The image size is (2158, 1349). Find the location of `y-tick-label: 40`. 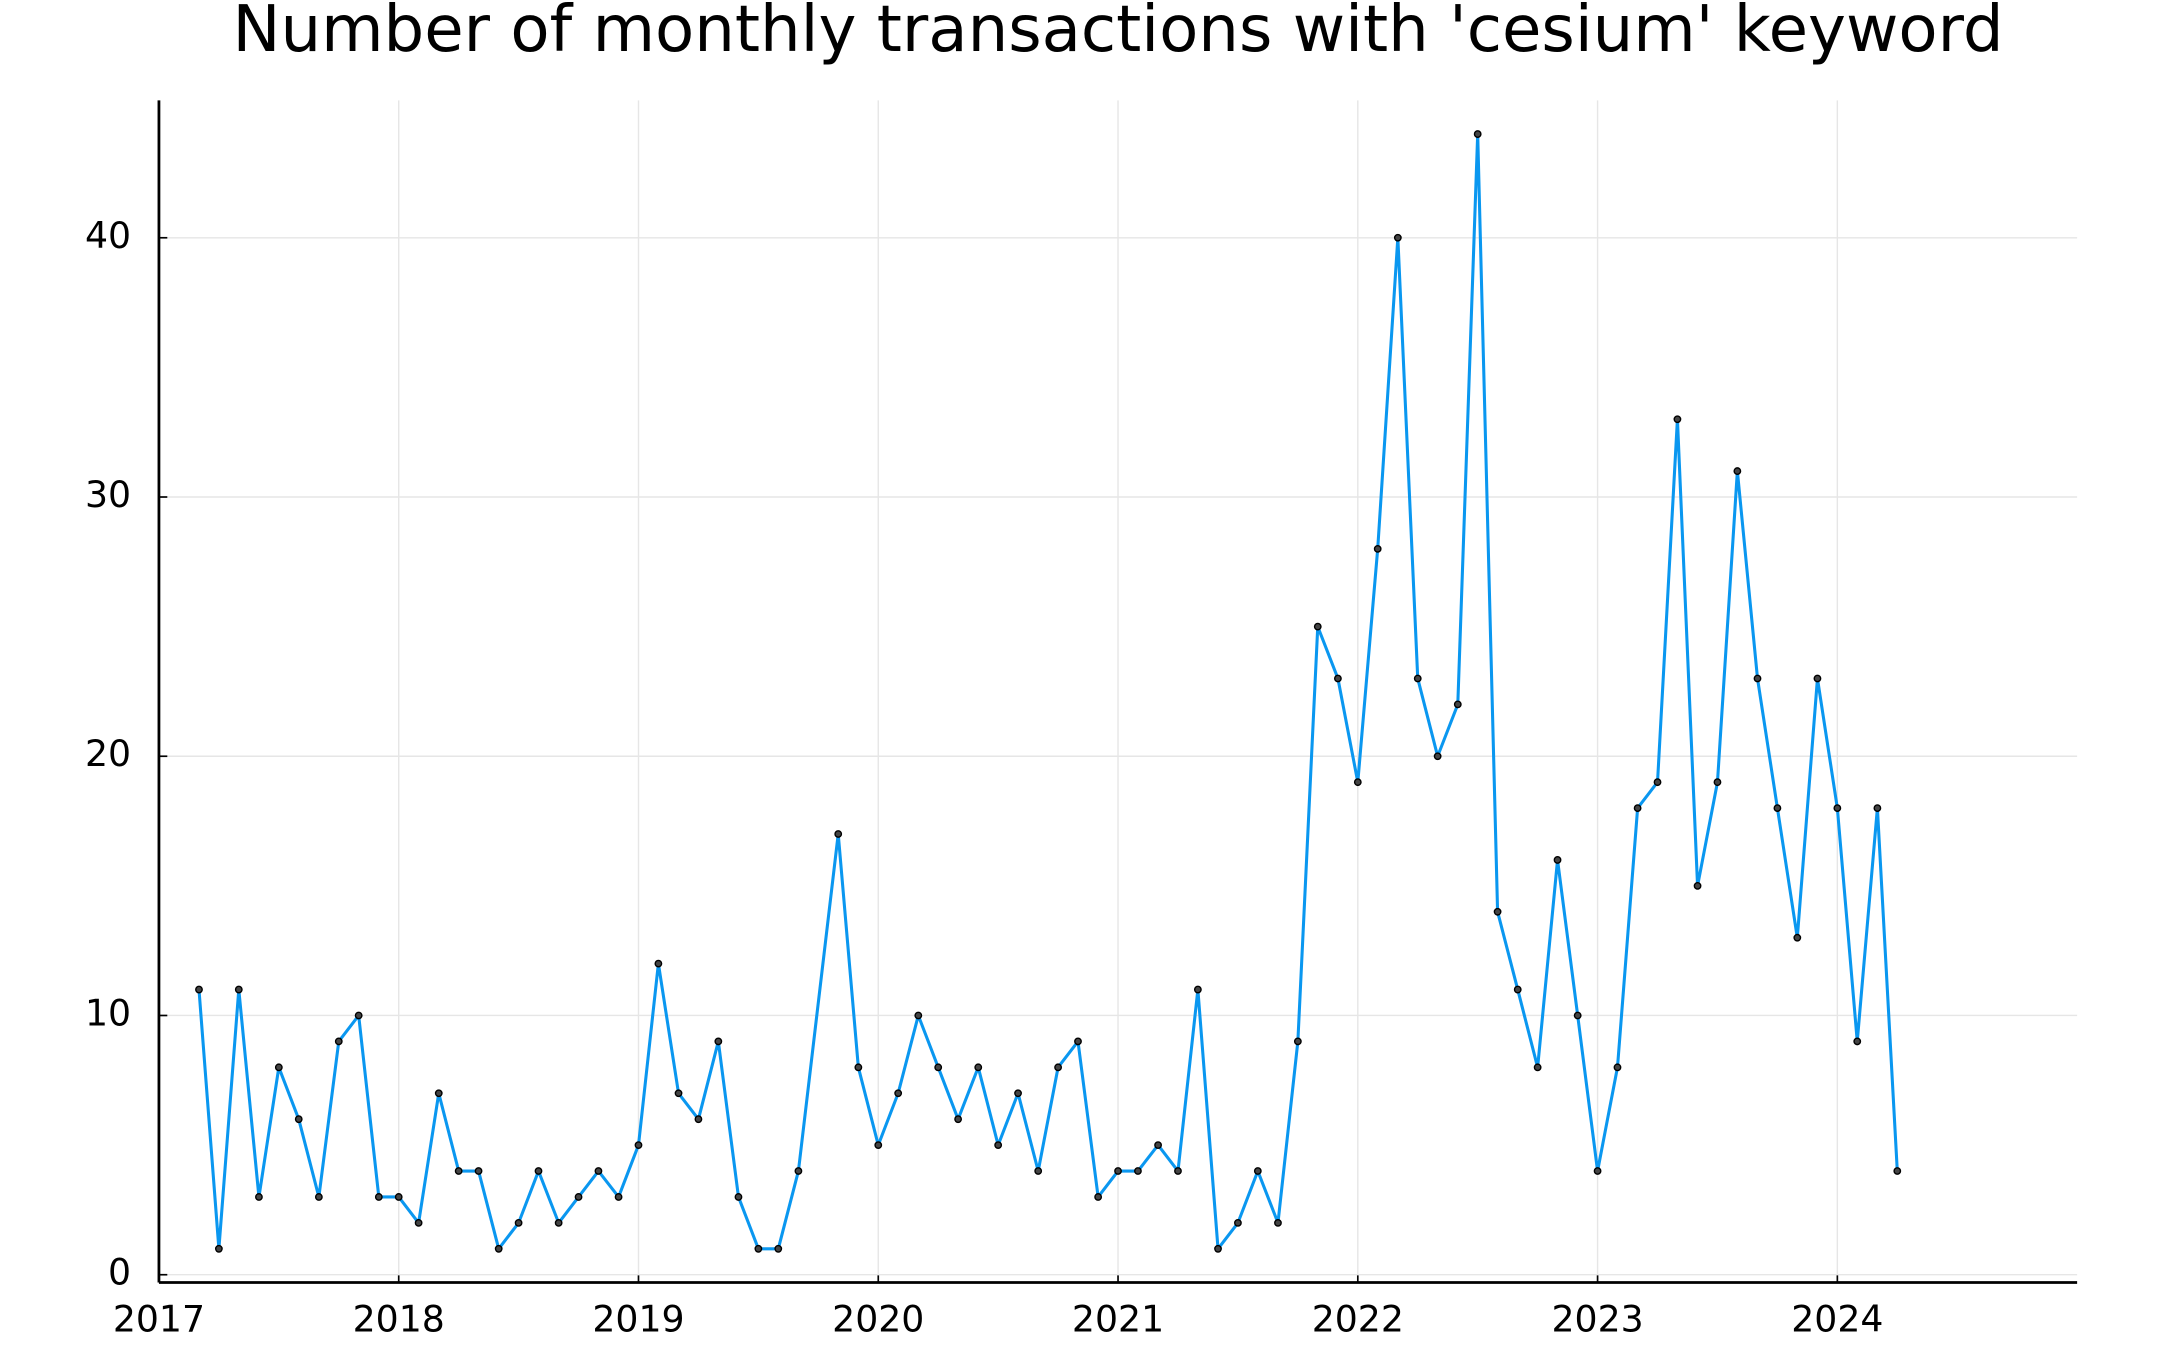

y-tick-label: 40 is located at coordinates (108, 235).